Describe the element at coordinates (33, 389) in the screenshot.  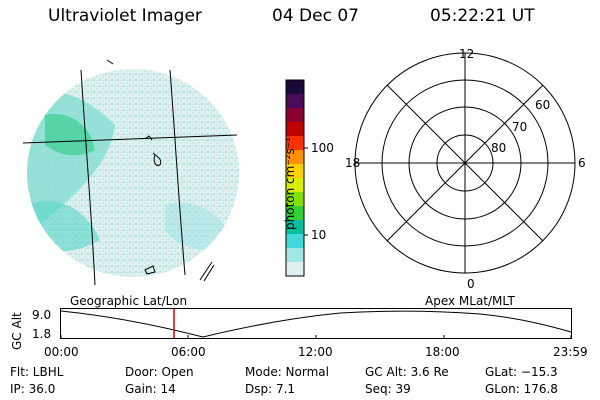
I see `status-ip: IP: 36.0` at that location.